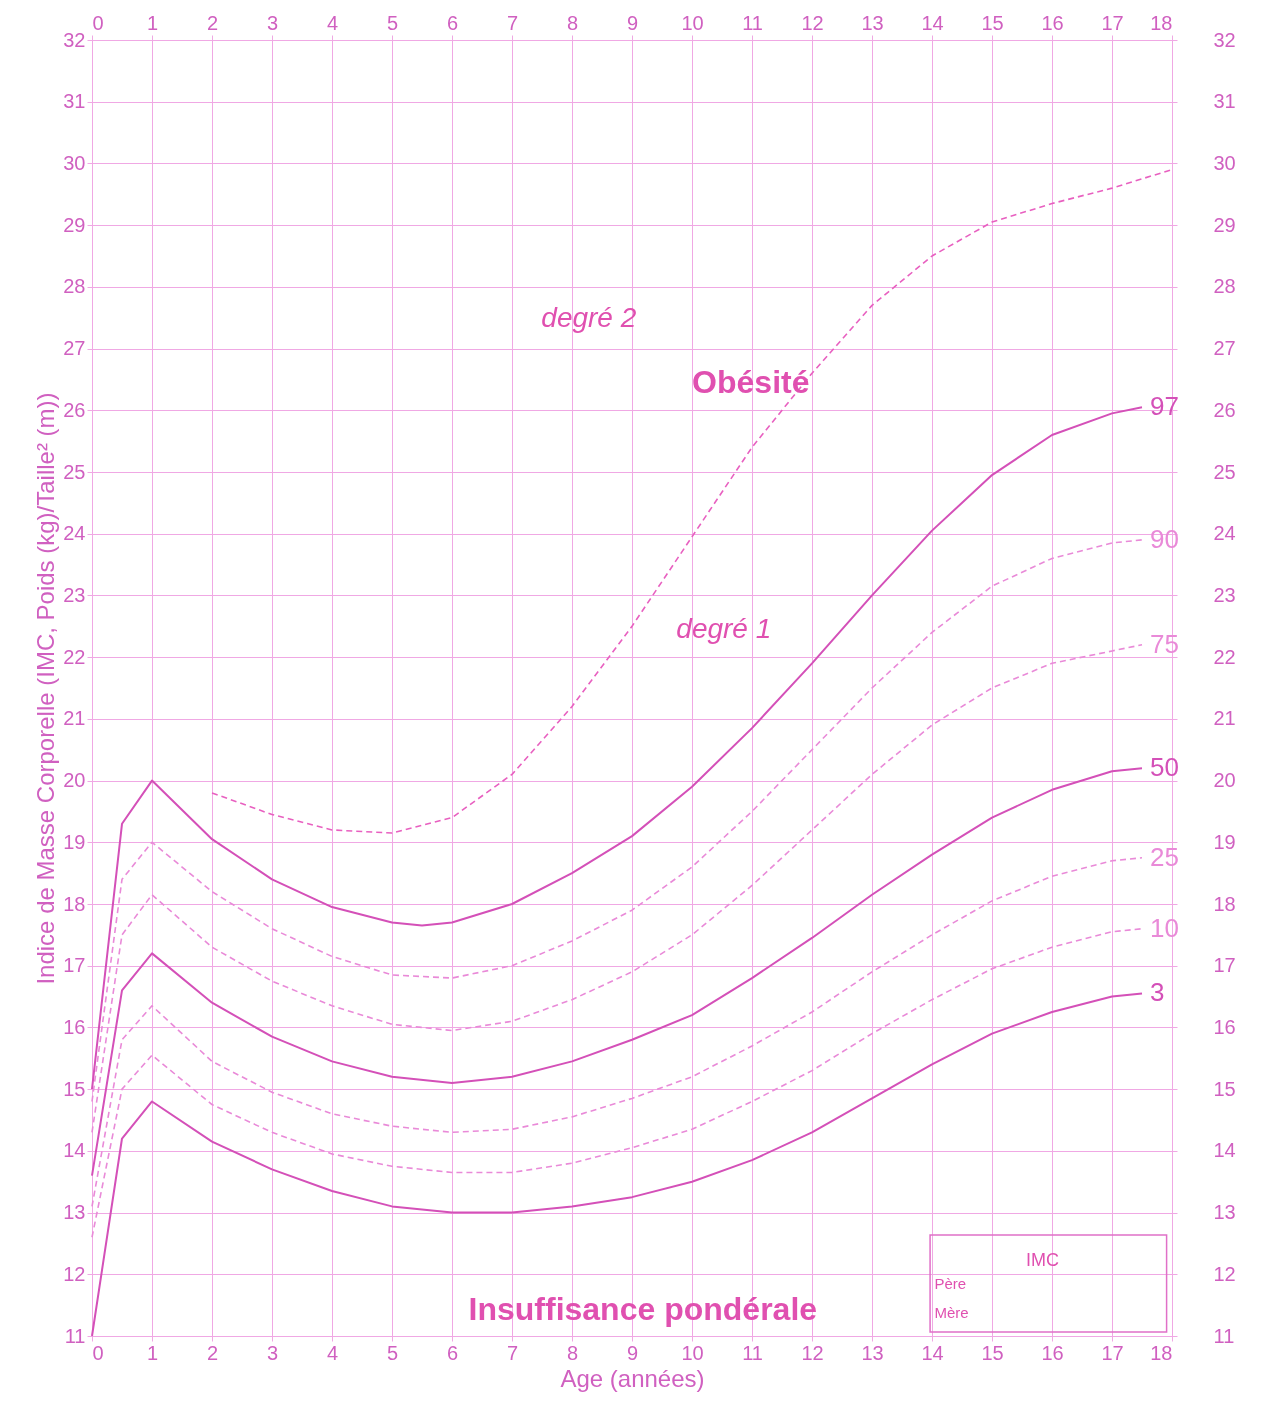 This screenshot has height=1428, width=1280. What do you see at coordinates (1112, 22) in the screenshot?
I see `x2-tick-label: 17` at bounding box center [1112, 22].